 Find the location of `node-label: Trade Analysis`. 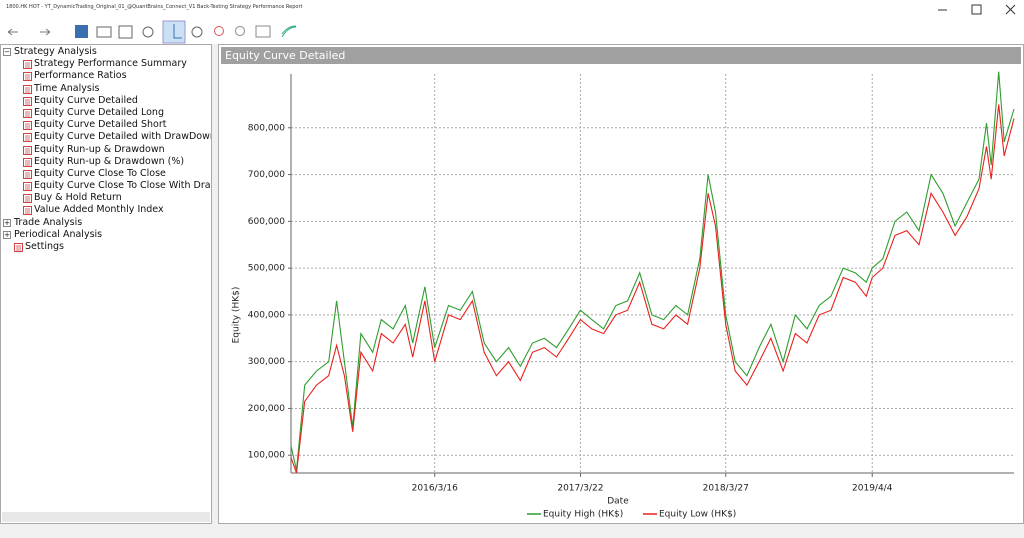

node-label: Trade Analysis is located at coordinates (48, 222).